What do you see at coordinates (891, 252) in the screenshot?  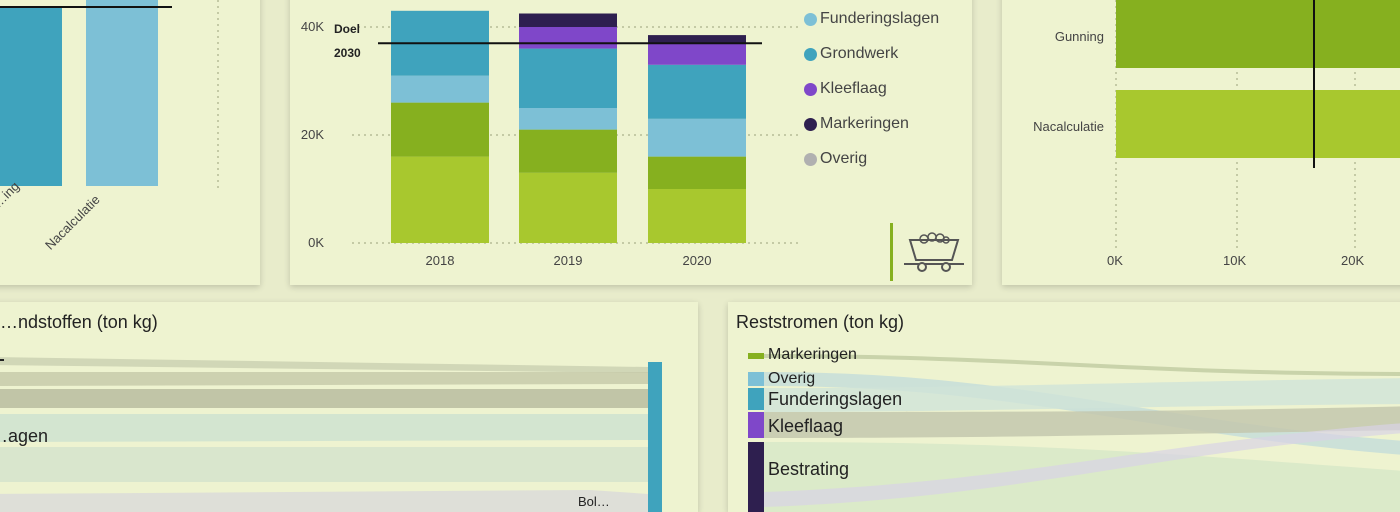 I see `legend-divider` at bounding box center [891, 252].